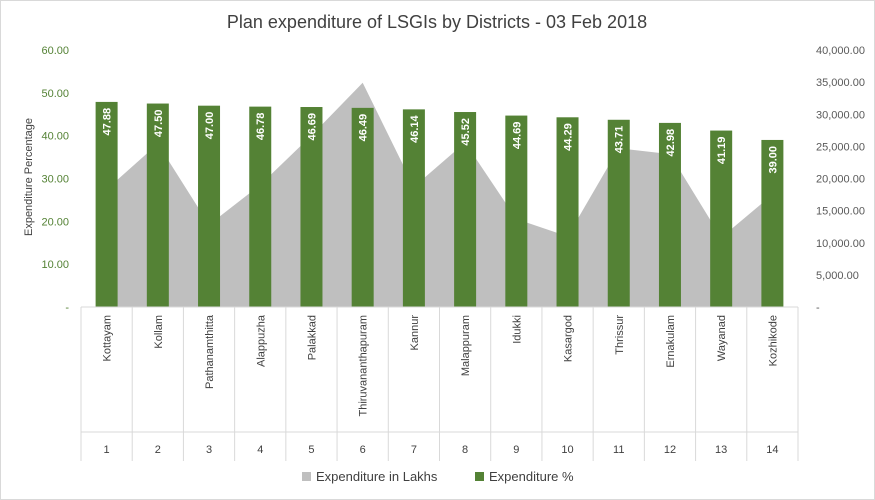 This screenshot has width=875, height=500. I want to click on y-left-tick-label: 60.00, so click(55, 51).